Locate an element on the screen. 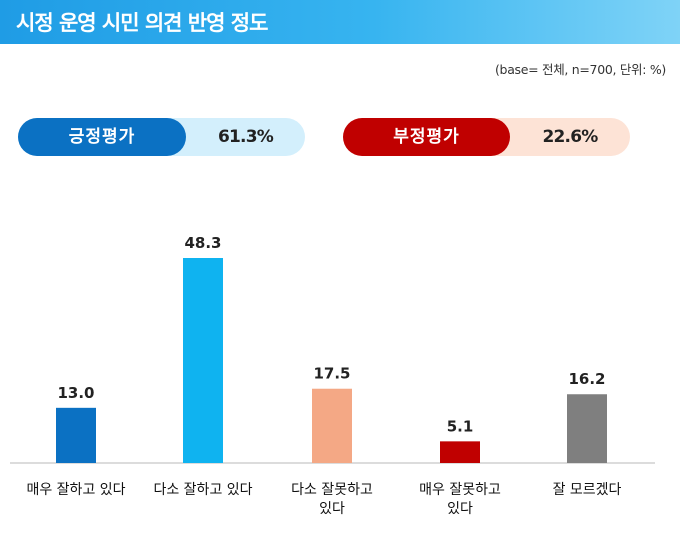 The height and width of the screenshot is (533, 680). bar-value-label: 13.0 is located at coordinates (75, 393).